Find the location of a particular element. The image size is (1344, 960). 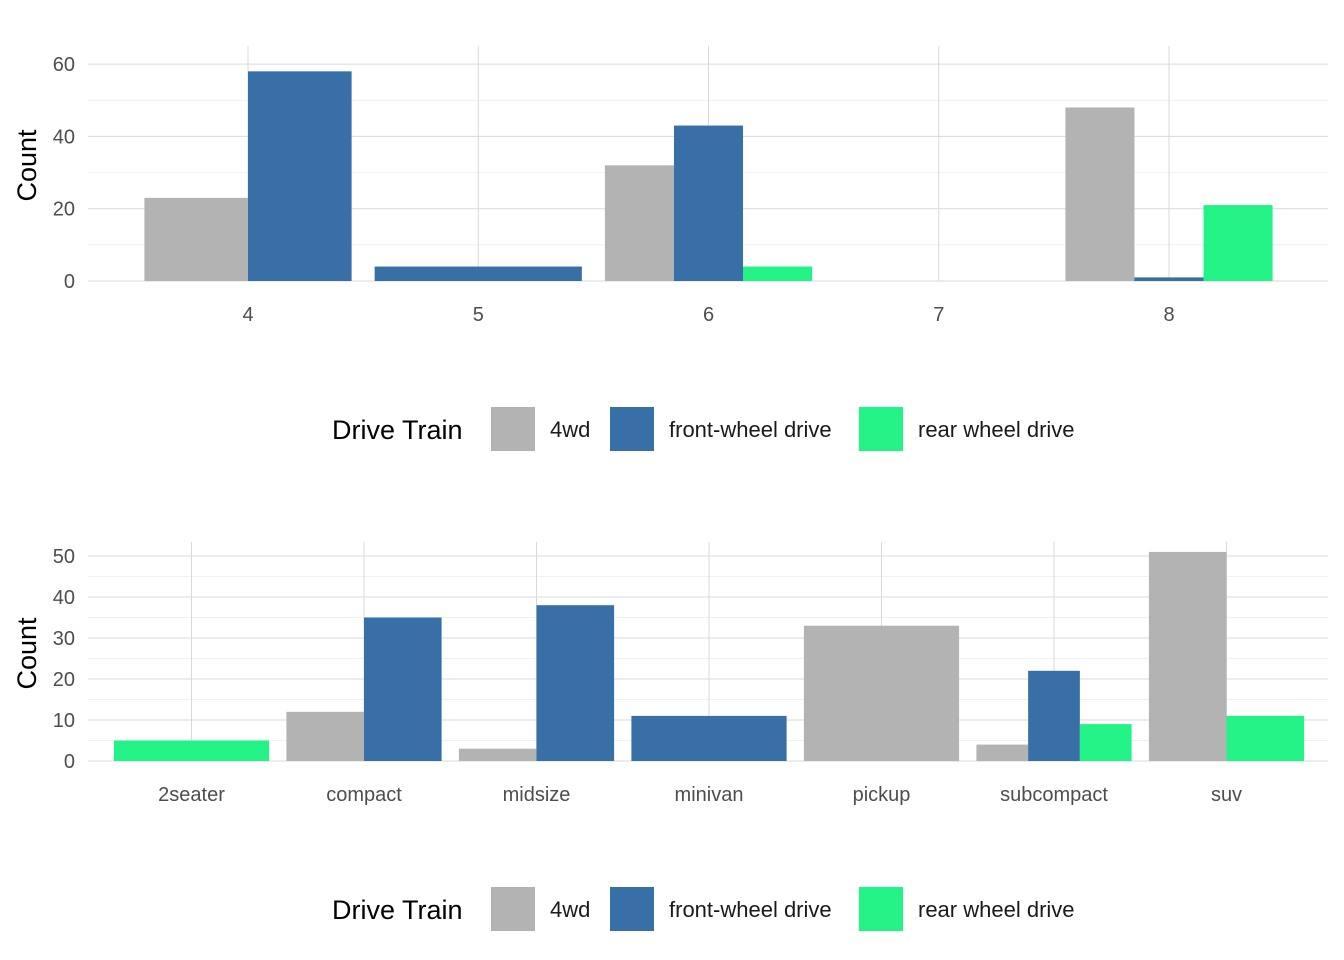

x-tick-label: pickup is located at coordinates (882, 795).